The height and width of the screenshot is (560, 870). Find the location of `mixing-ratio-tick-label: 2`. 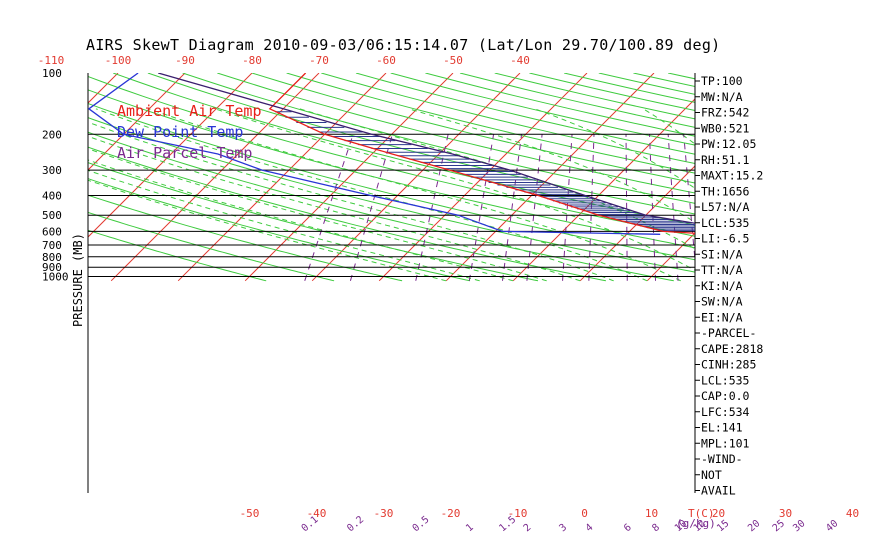

mixing-ratio-tick-label: 2 is located at coordinates (528, 528).